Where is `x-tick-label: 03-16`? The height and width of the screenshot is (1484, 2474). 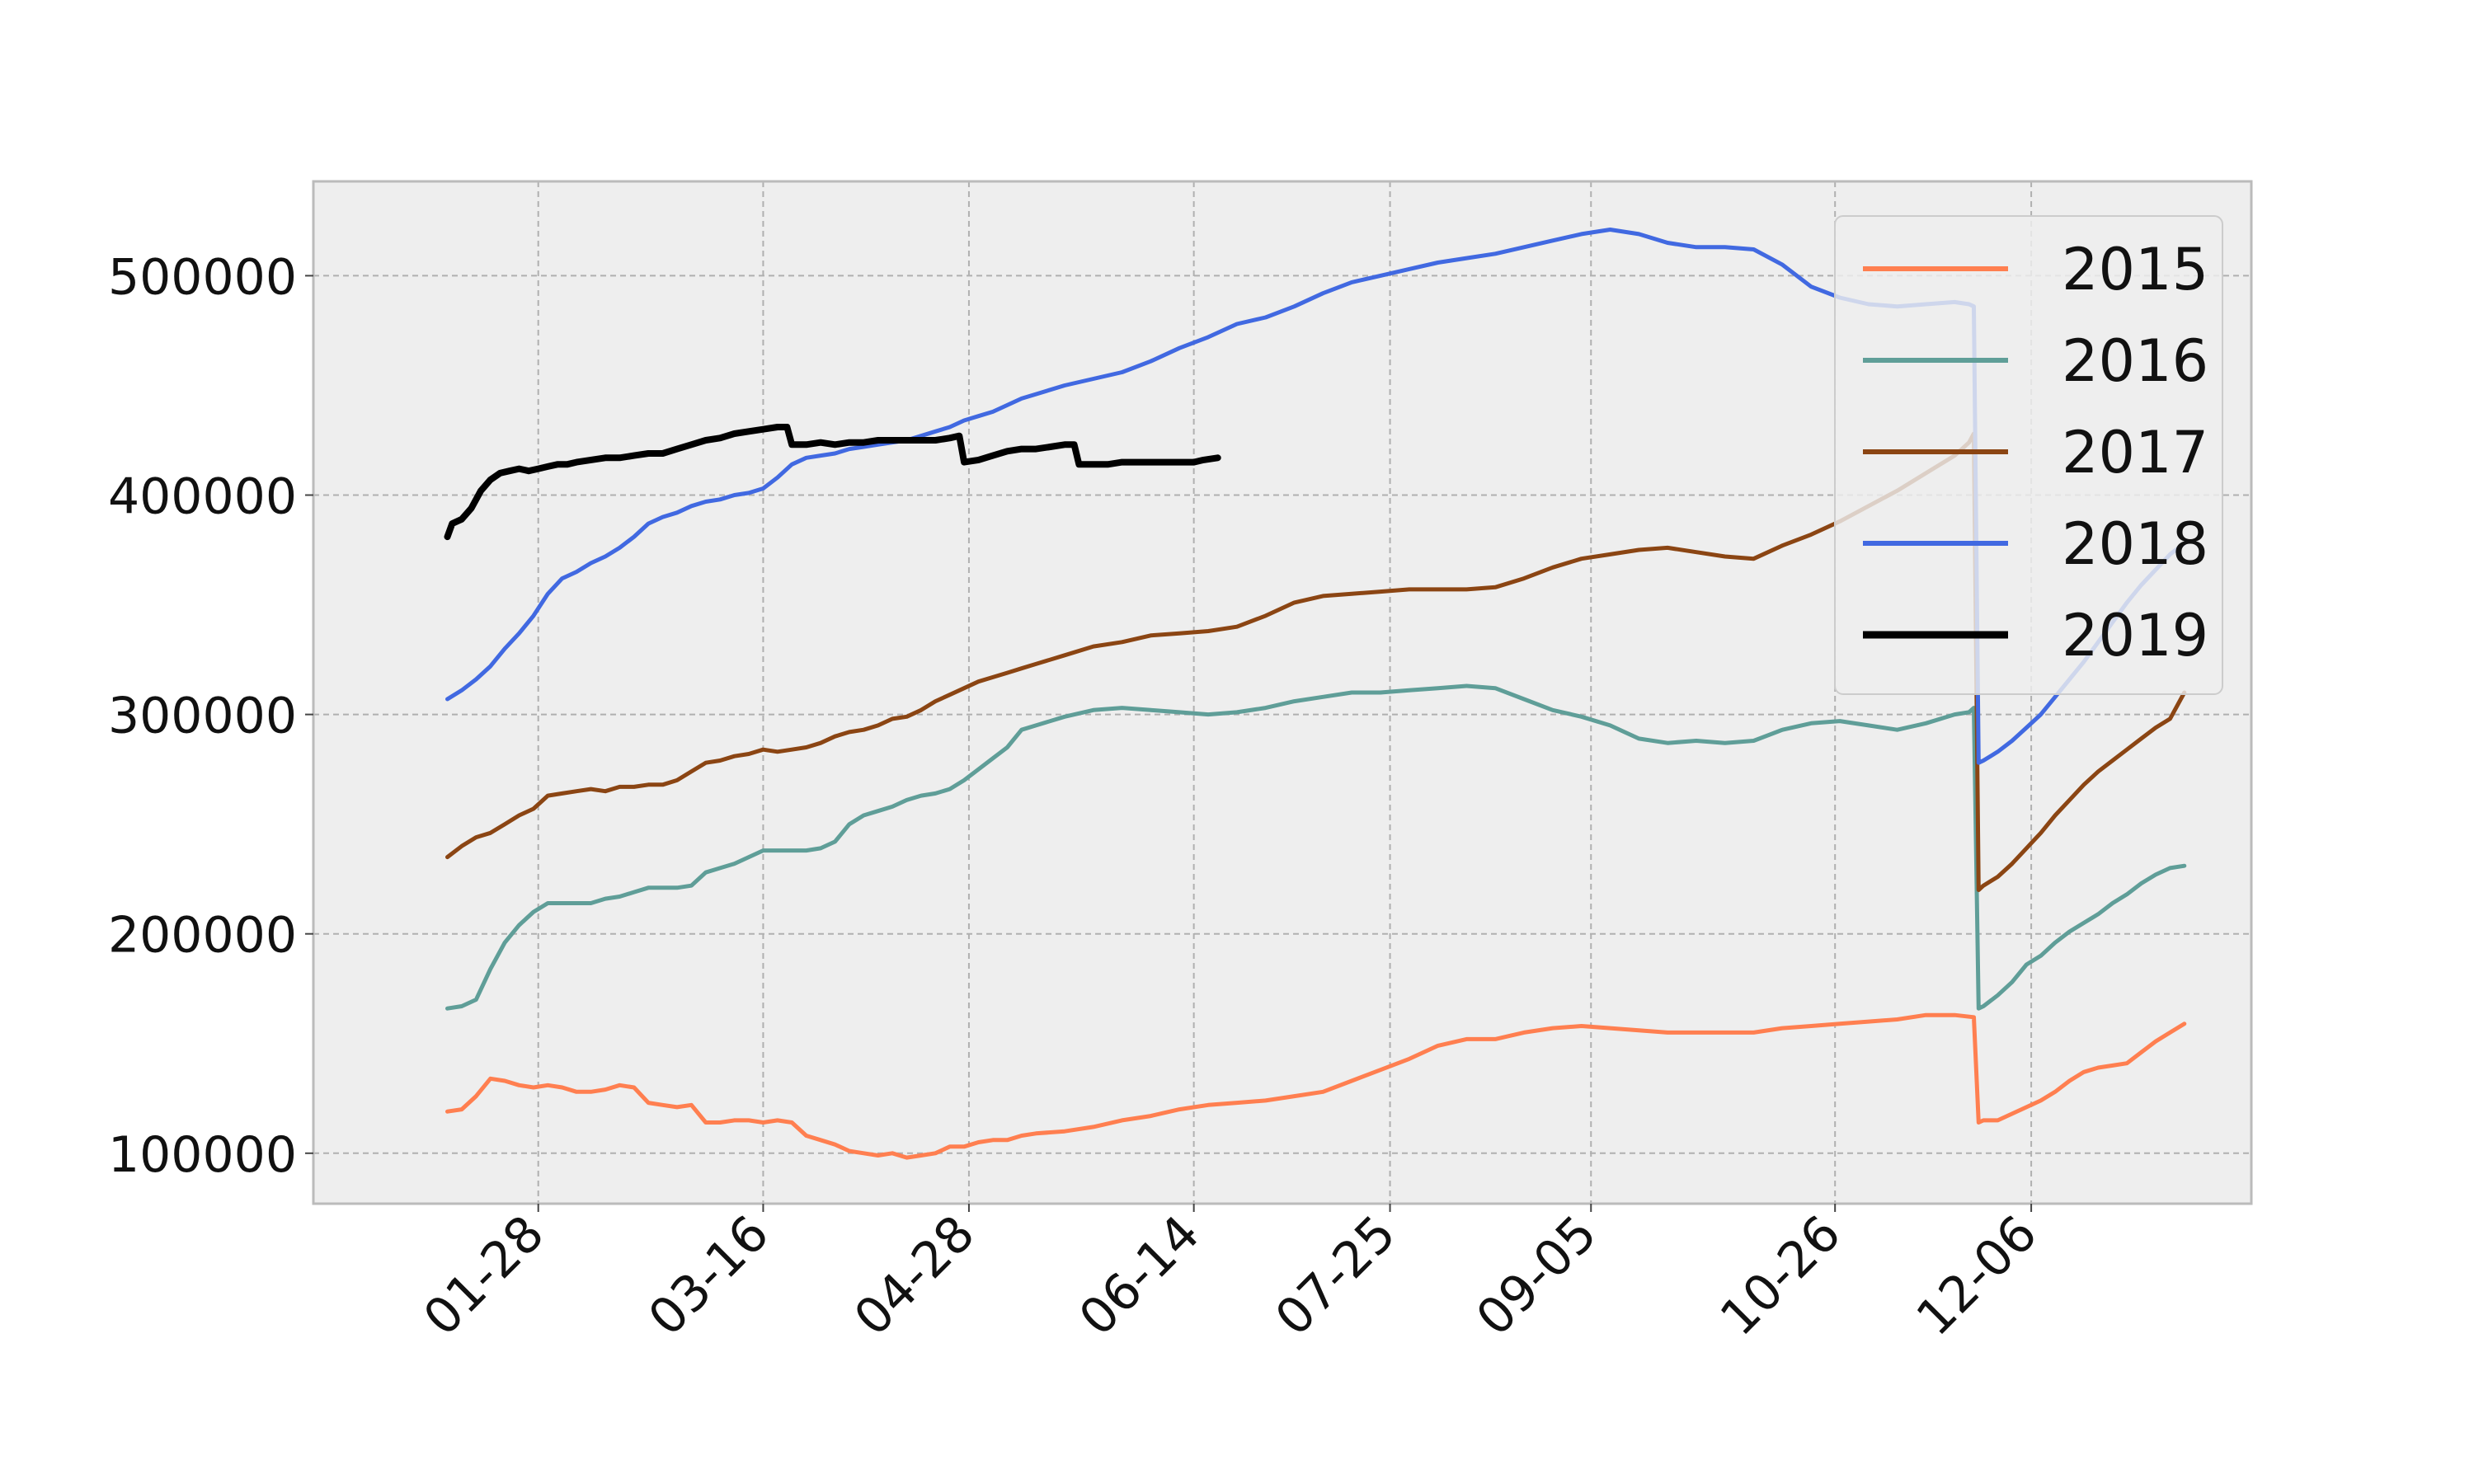
x-tick-label: 03-16 is located at coordinates (708, 1276).